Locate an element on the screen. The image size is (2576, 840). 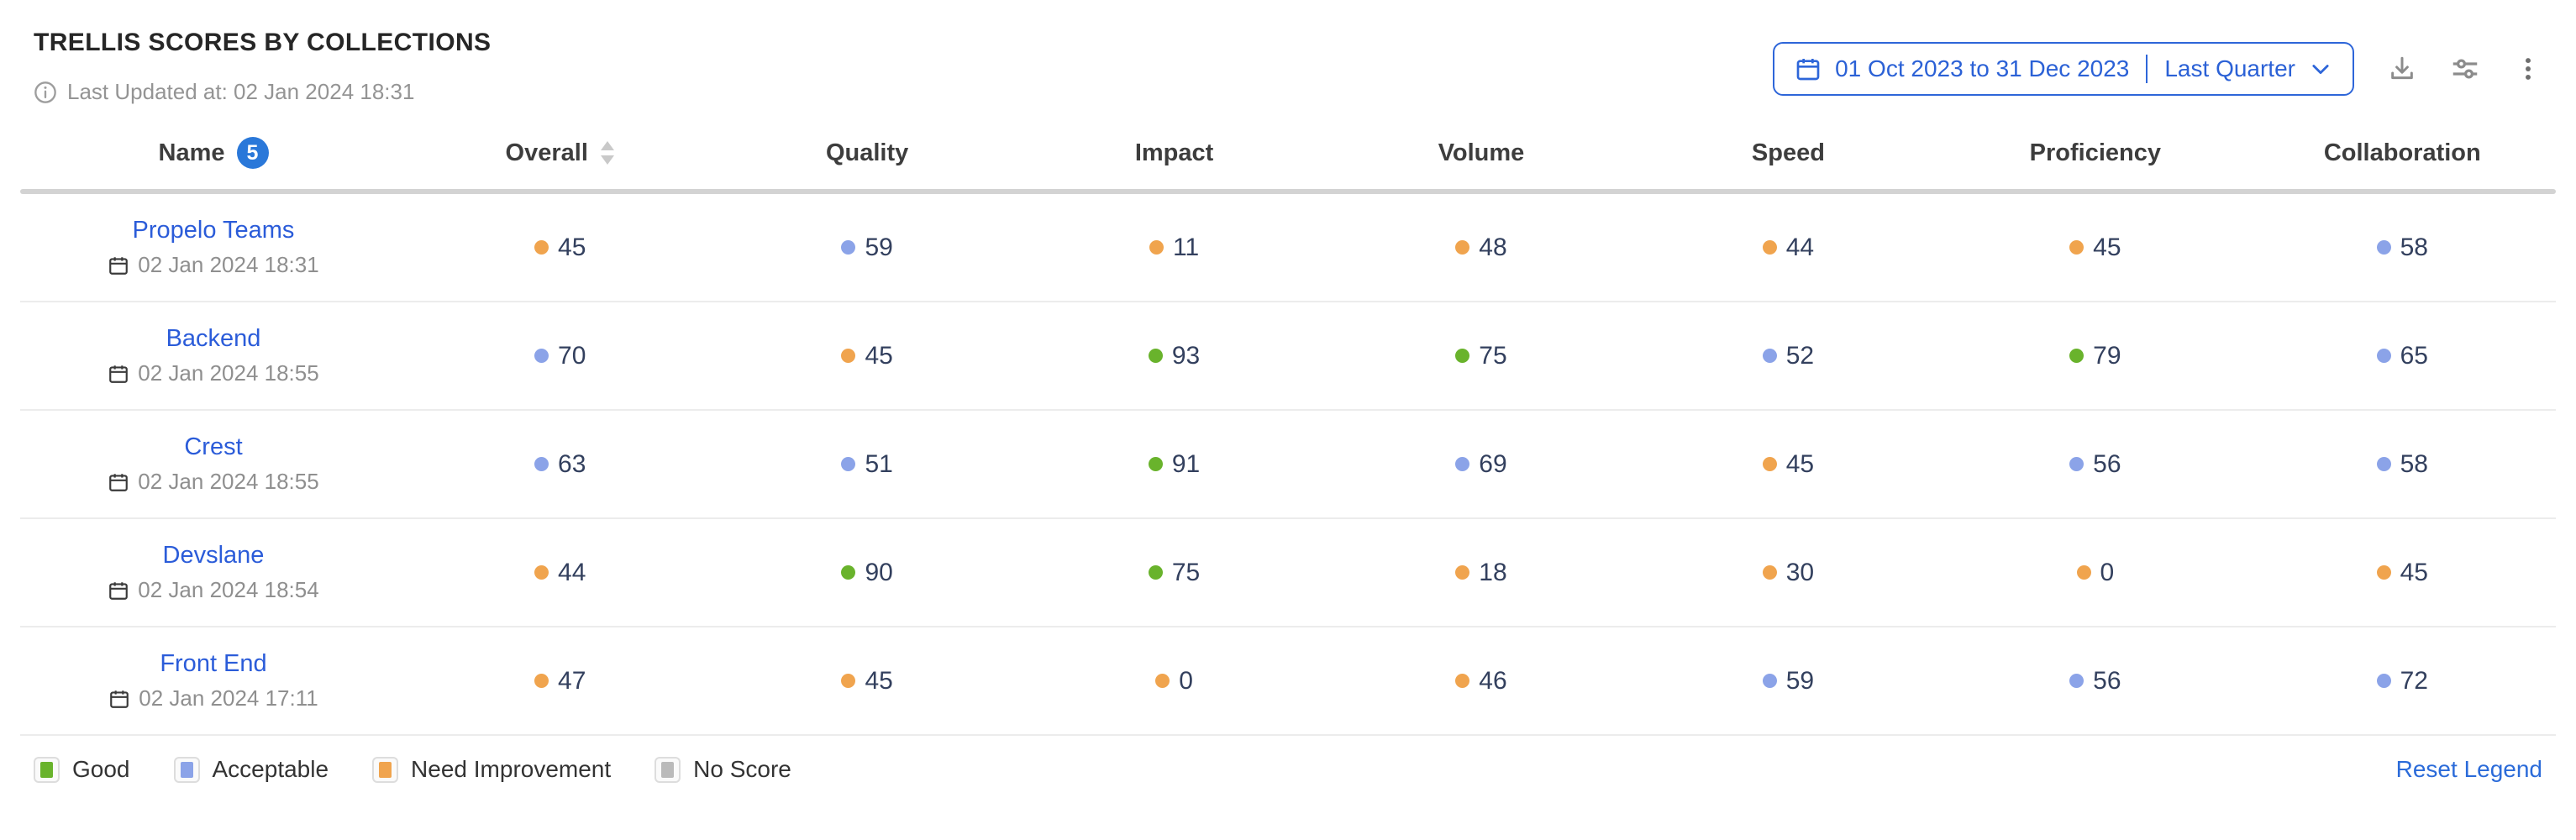
score-value: 59 is located at coordinates (879, 247).